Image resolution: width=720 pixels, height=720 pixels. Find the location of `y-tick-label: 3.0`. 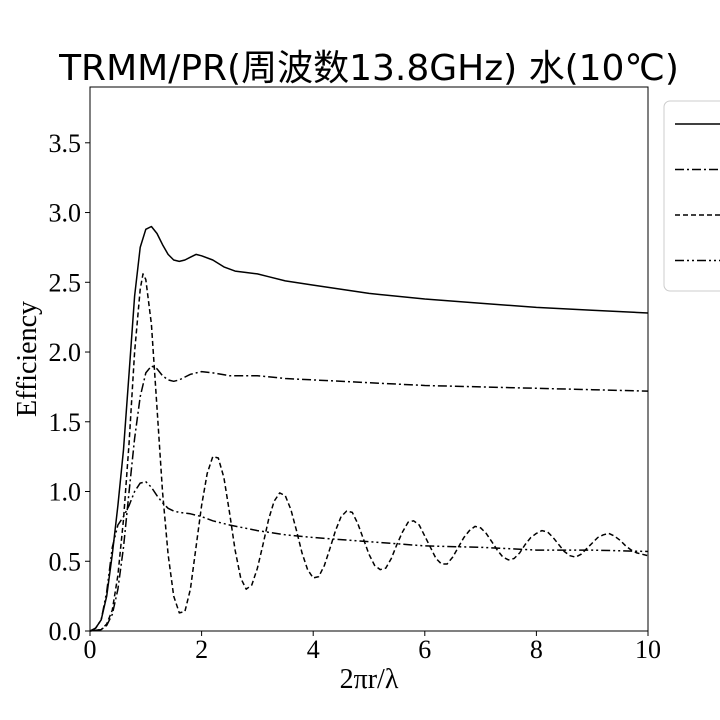

y-tick-label: 3.0 is located at coordinates (65, 213).